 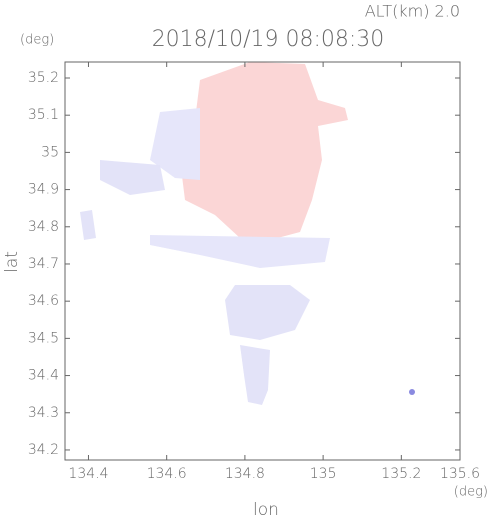 I want to click on x-tick-label: 135.2, so click(x=401, y=474).